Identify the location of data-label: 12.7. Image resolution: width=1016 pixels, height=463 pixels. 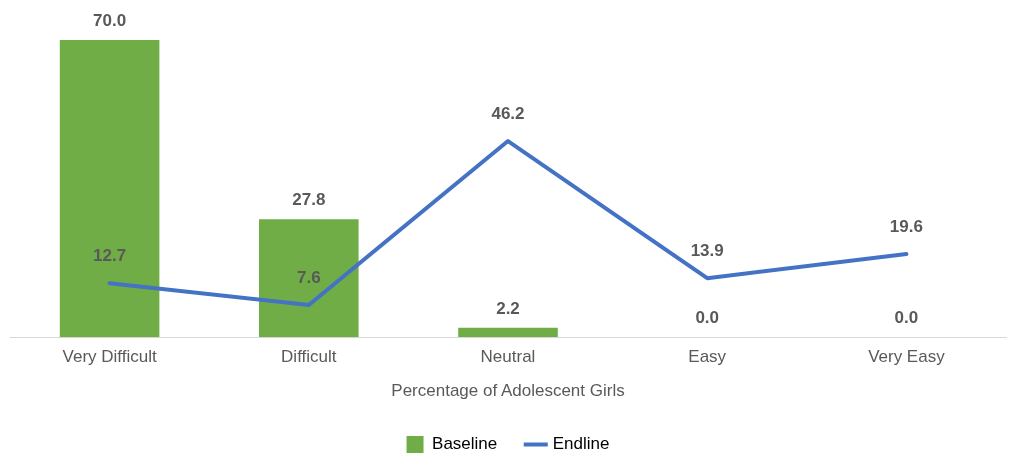
(110, 256).